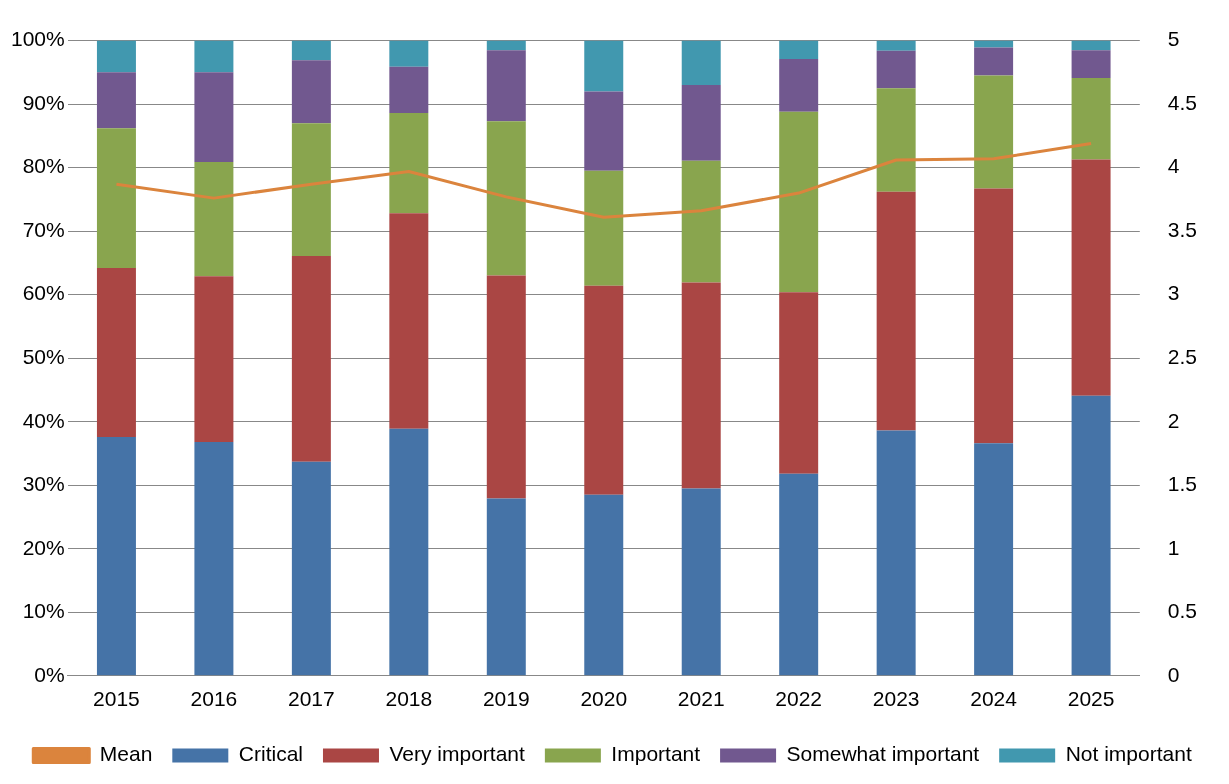  I want to click on y2-tick-label: 5, so click(1173, 39).